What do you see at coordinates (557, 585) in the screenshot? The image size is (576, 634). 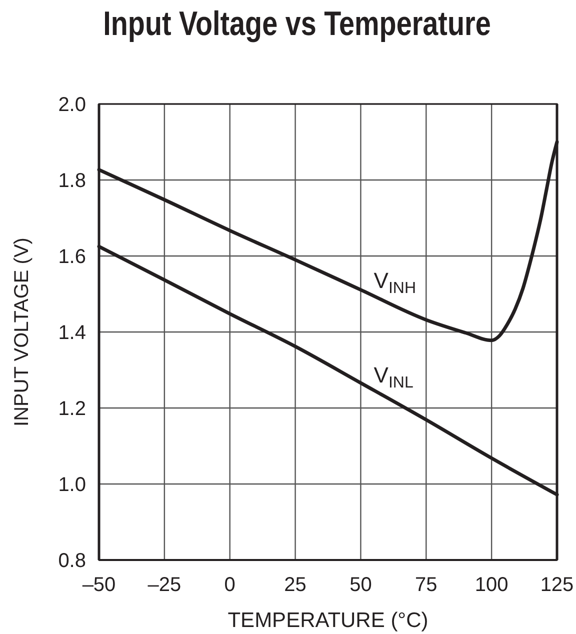 I see `x-tick-label: 125` at bounding box center [557, 585].